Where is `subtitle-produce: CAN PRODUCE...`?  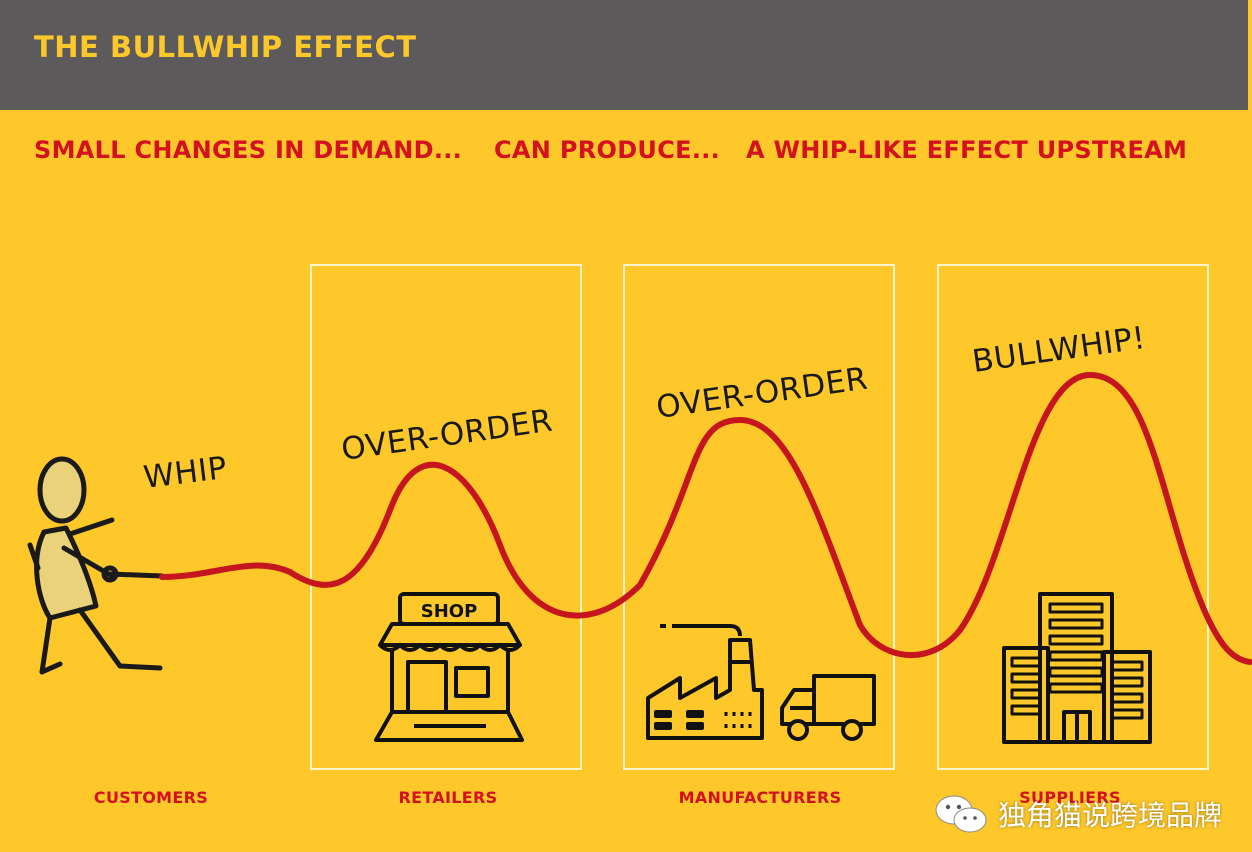
subtitle-produce: CAN PRODUCE... is located at coordinates (607, 150).